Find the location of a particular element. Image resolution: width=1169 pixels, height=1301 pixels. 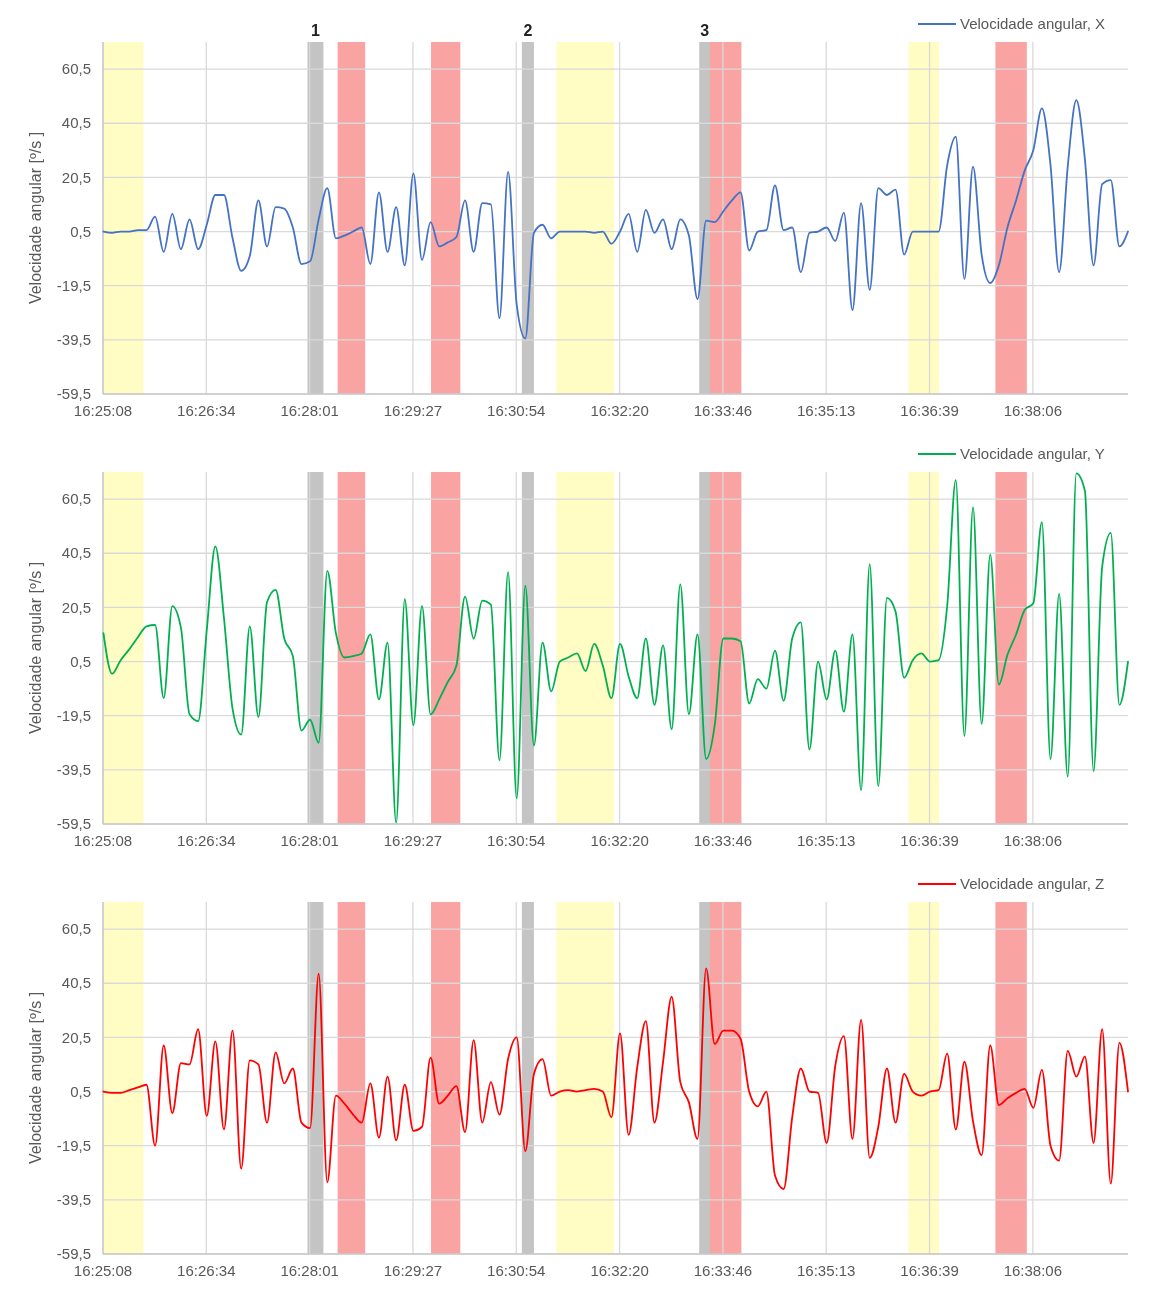

band-label: 2 is located at coordinates (528, 30).